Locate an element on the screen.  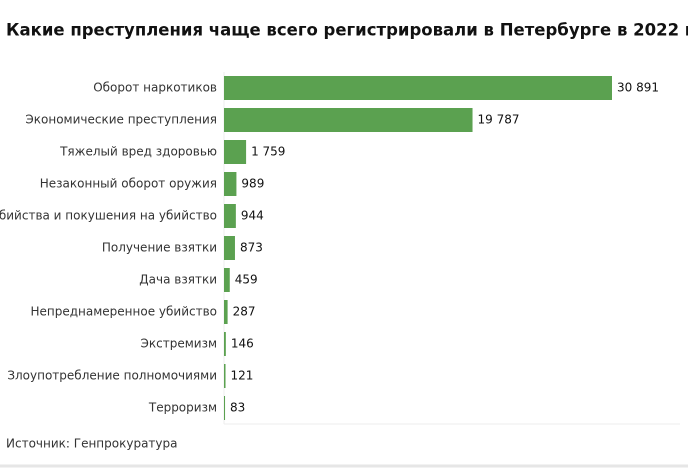
category-label: Экономические преступления is located at coordinates (121, 120).